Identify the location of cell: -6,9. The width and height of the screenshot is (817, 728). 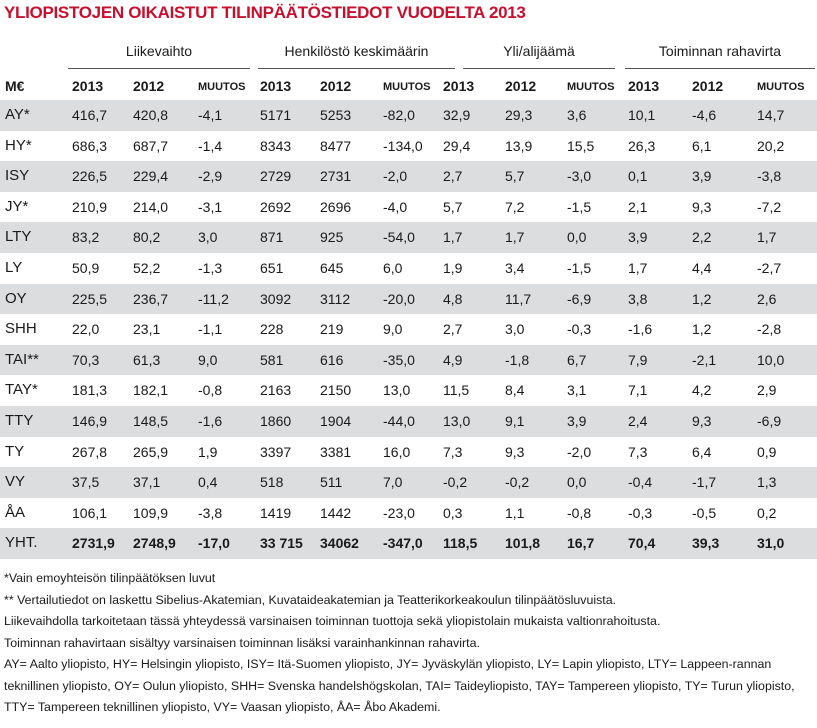
(769, 421).